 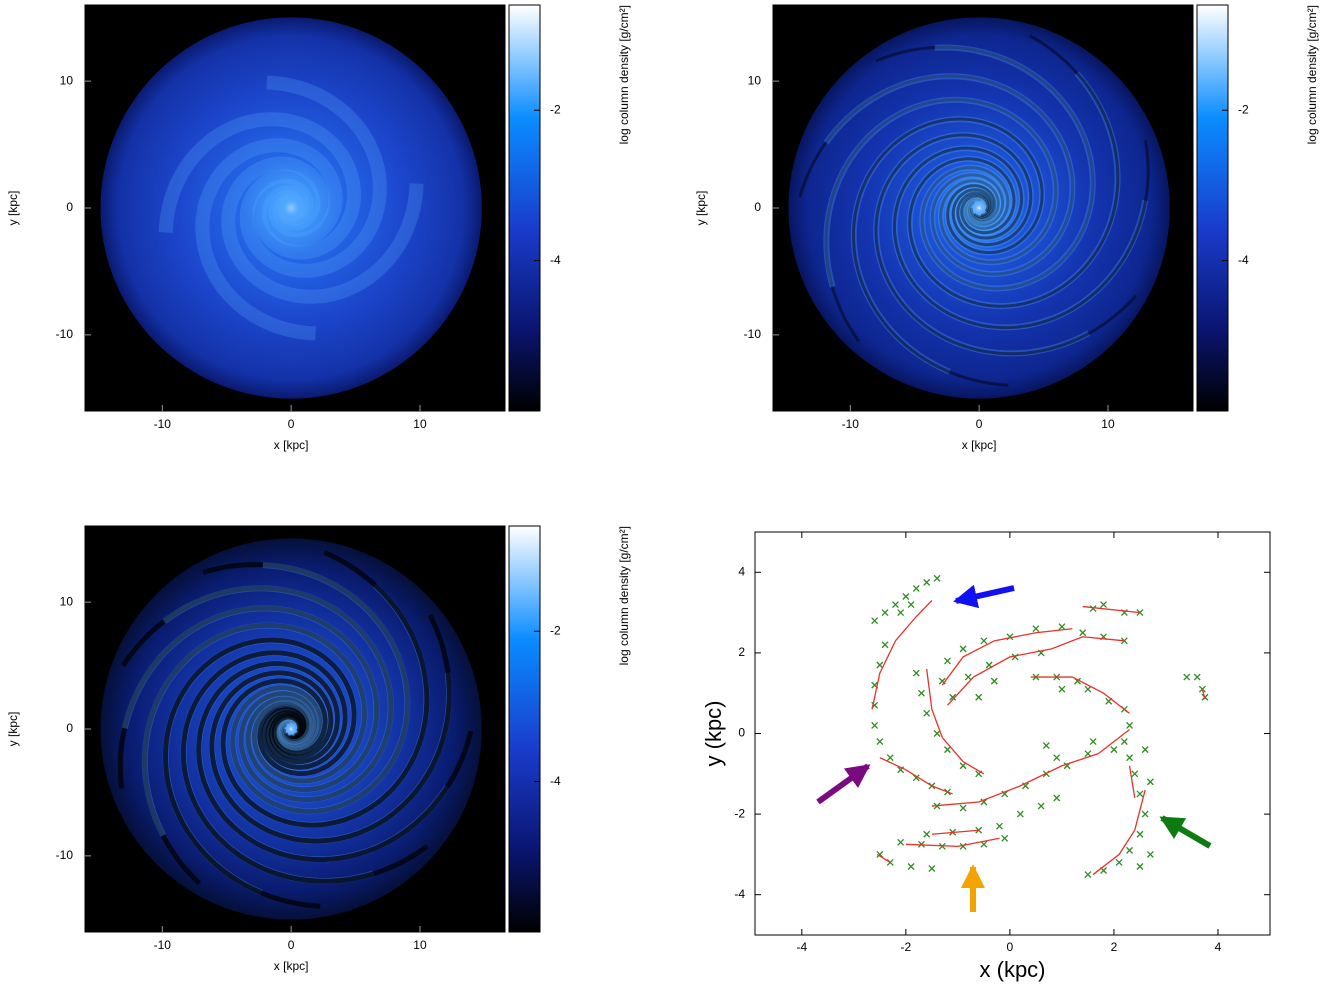 I want to click on x-tick-label: -10, so click(x=163, y=424).